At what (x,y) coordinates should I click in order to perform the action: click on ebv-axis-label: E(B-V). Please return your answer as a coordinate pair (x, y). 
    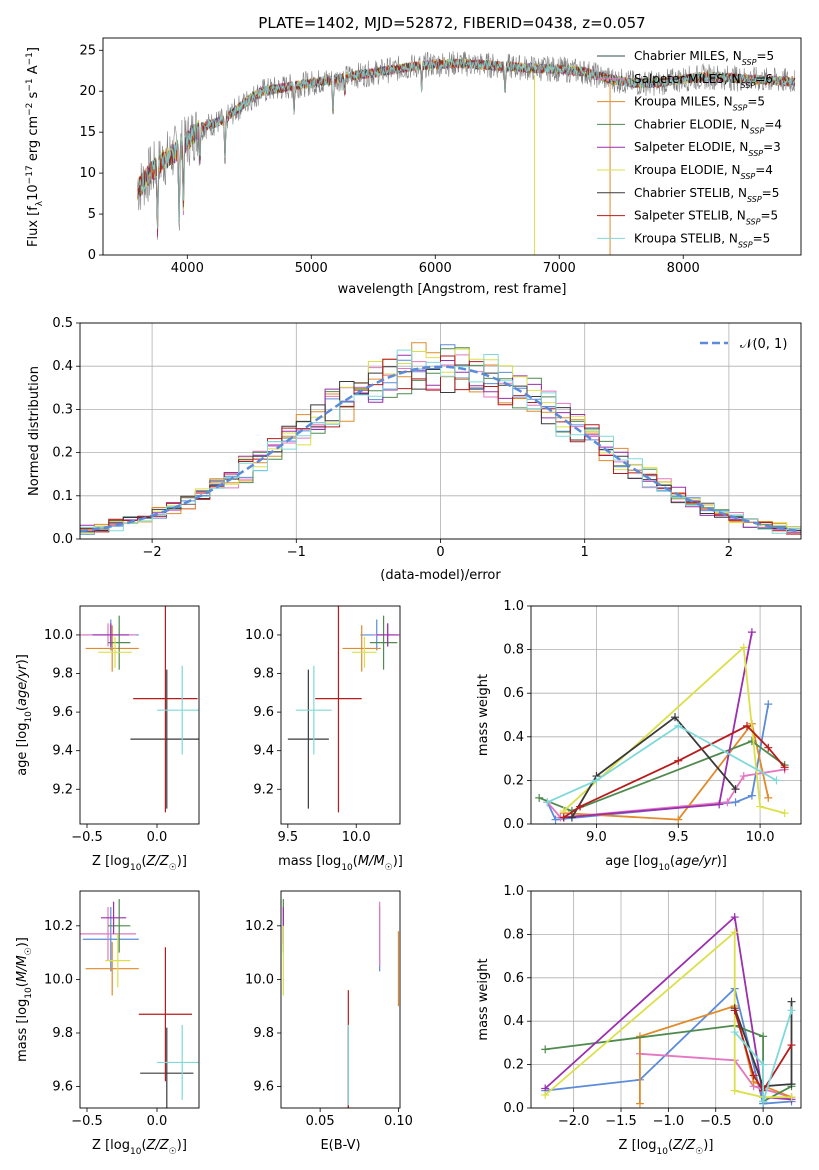
    Looking at the image, I should click on (340, 1145).